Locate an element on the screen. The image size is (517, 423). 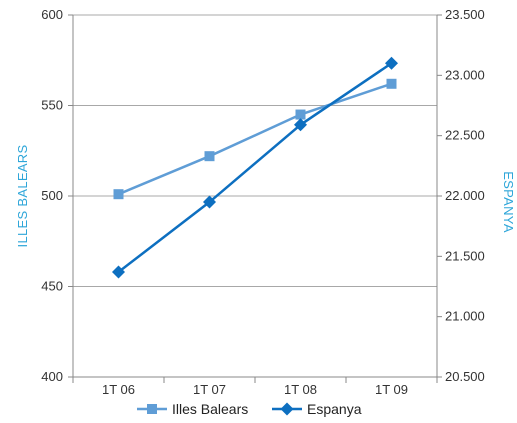
right-tick-label: 21.000 is located at coordinates (465, 316).